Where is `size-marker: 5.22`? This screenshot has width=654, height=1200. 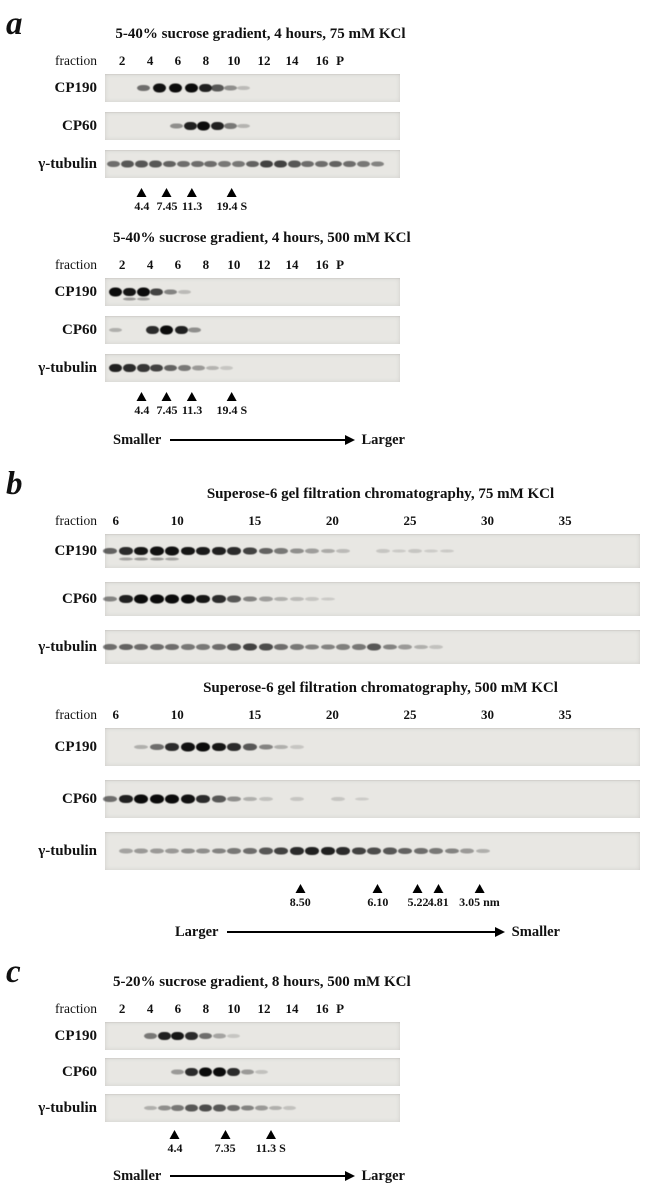
size-marker: 5.22 is located at coordinates (417, 897).